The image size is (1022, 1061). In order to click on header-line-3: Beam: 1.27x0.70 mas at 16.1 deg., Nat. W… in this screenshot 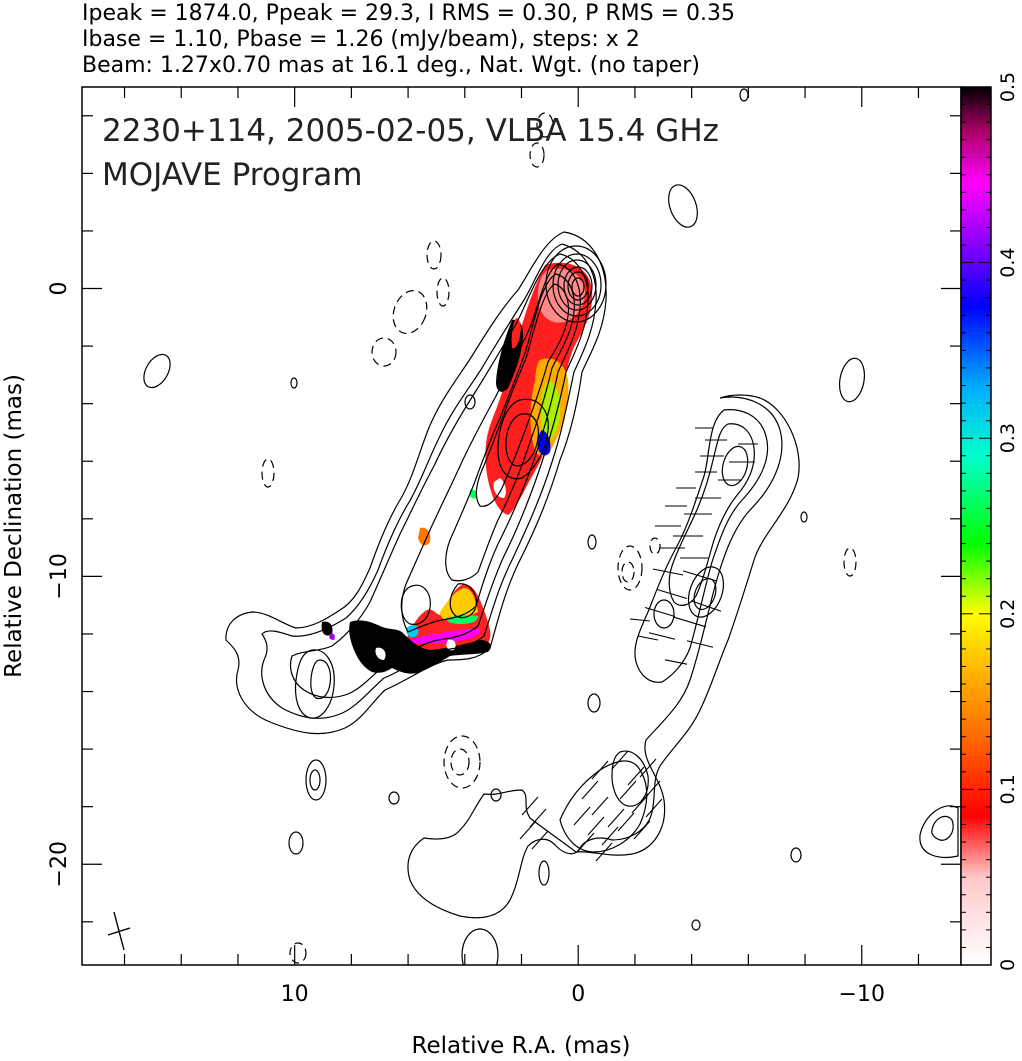, I will do `click(391, 65)`.